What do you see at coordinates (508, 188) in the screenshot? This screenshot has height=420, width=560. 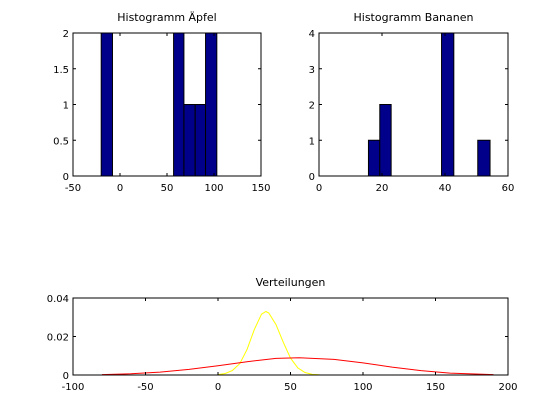 I see `x-tick-label: 60` at bounding box center [508, 188].